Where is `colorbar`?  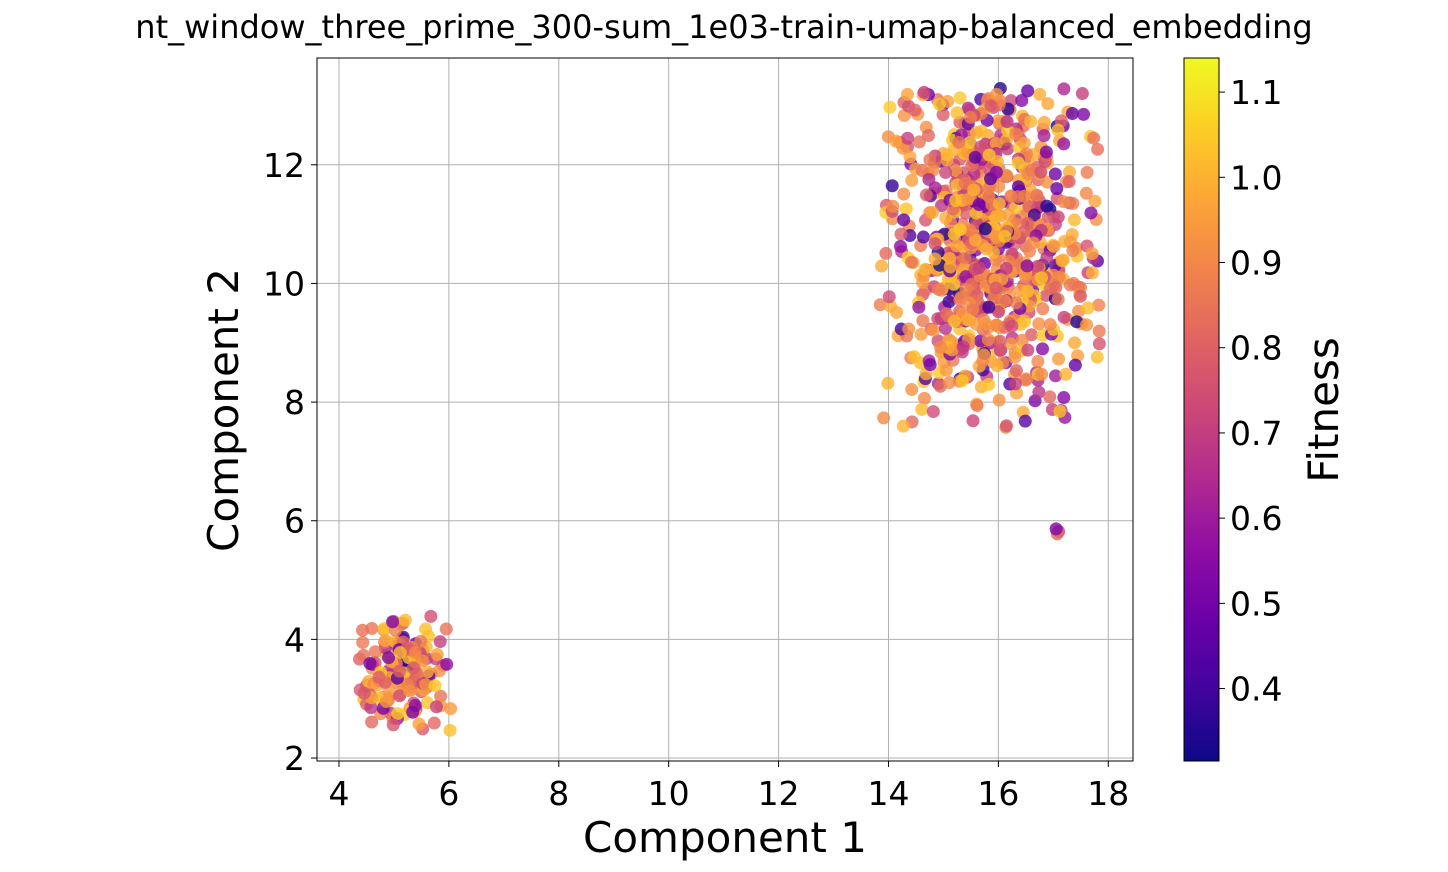 colorbar is located at coordinates (1201, 409).